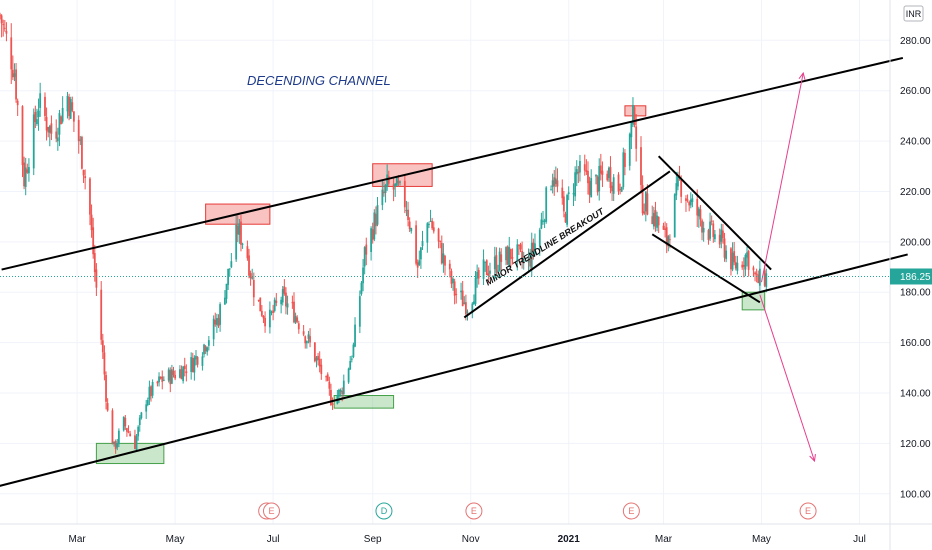 This screenshot has height=550, width=932. What do you see at coordinates (706, 268) in the screenshot?
I see `wedge-lower-line` at bounding box center [706, 268].